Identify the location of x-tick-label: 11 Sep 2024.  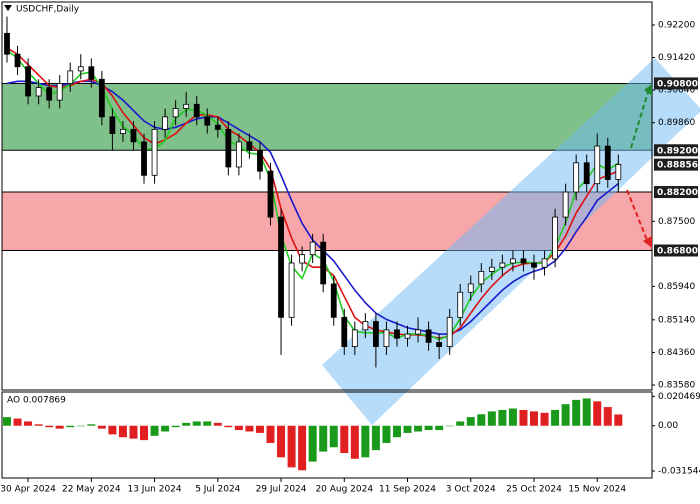
(407, 490).